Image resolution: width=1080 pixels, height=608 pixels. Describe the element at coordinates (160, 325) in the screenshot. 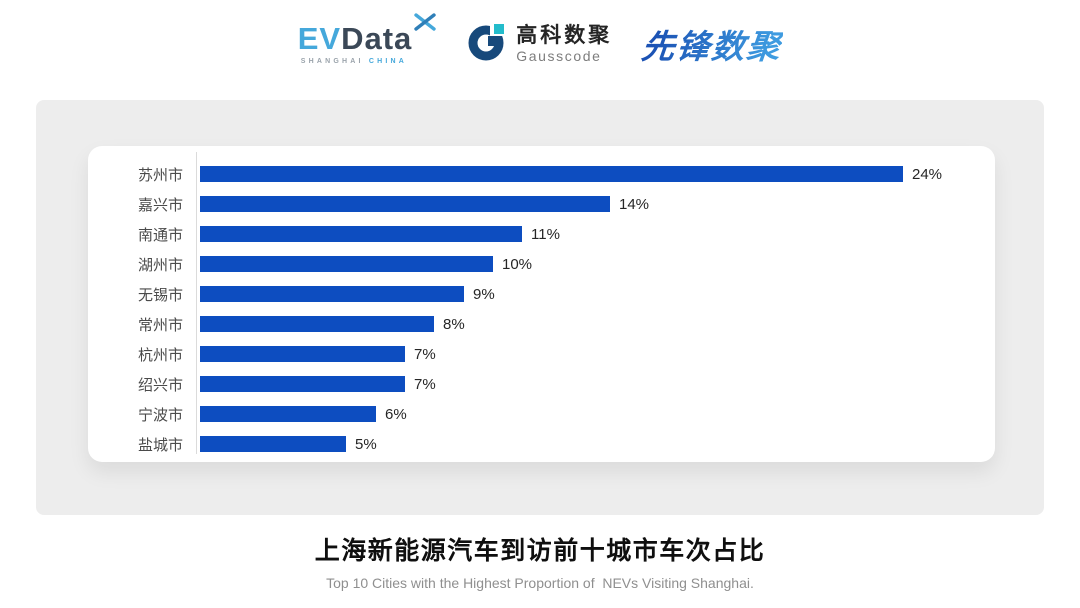

I see `category-label: 常州市` at that location.